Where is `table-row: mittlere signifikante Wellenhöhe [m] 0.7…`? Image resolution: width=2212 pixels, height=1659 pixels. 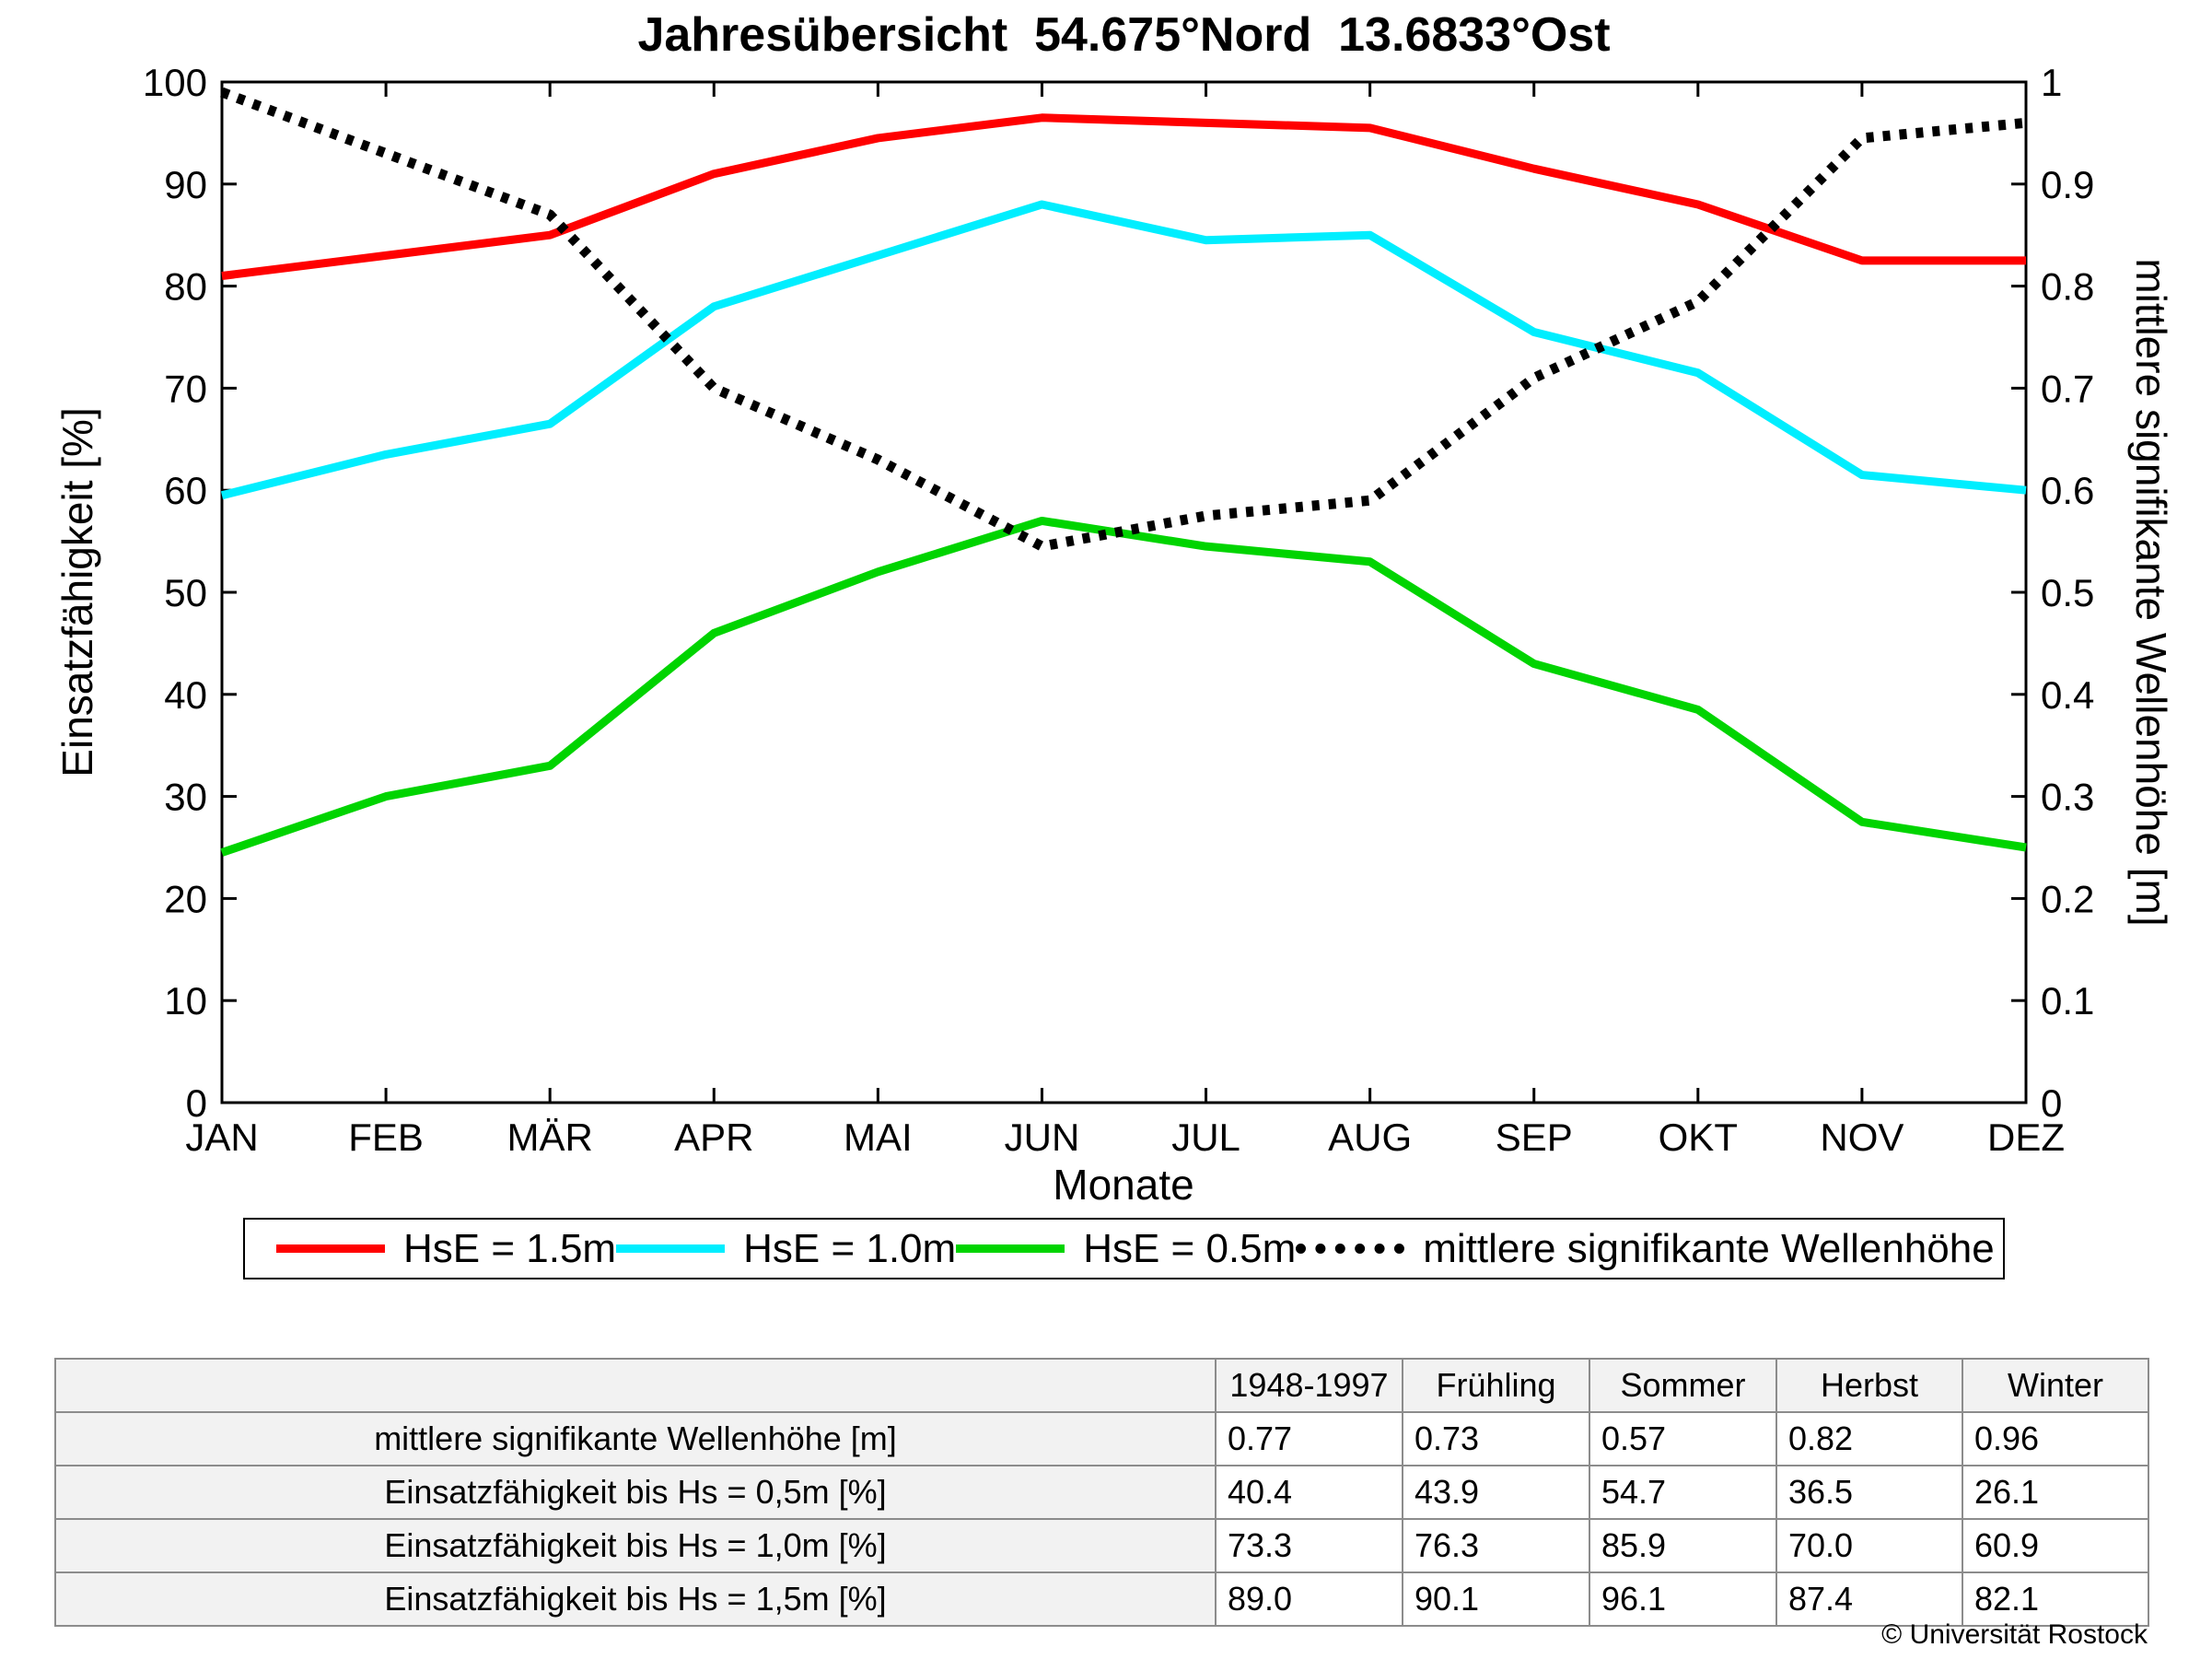
table-row: mittlere signifikante Wellenhöhe [m] 0.7… is located at coordinates (1101, 1438).